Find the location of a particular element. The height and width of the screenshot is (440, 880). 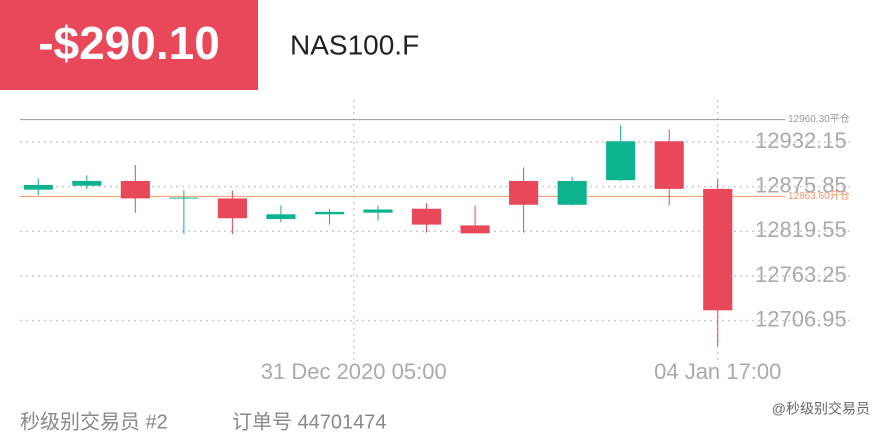

y-tick-label: 12932.15 is located at coordinates (801, 140).